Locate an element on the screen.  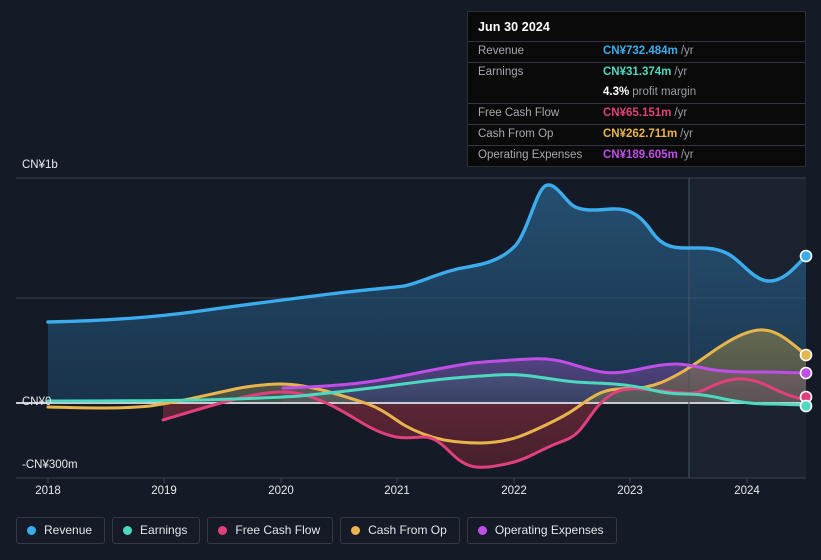
legend-item-cash-from-op: Cash From Op is located at coordinates (400, 530).